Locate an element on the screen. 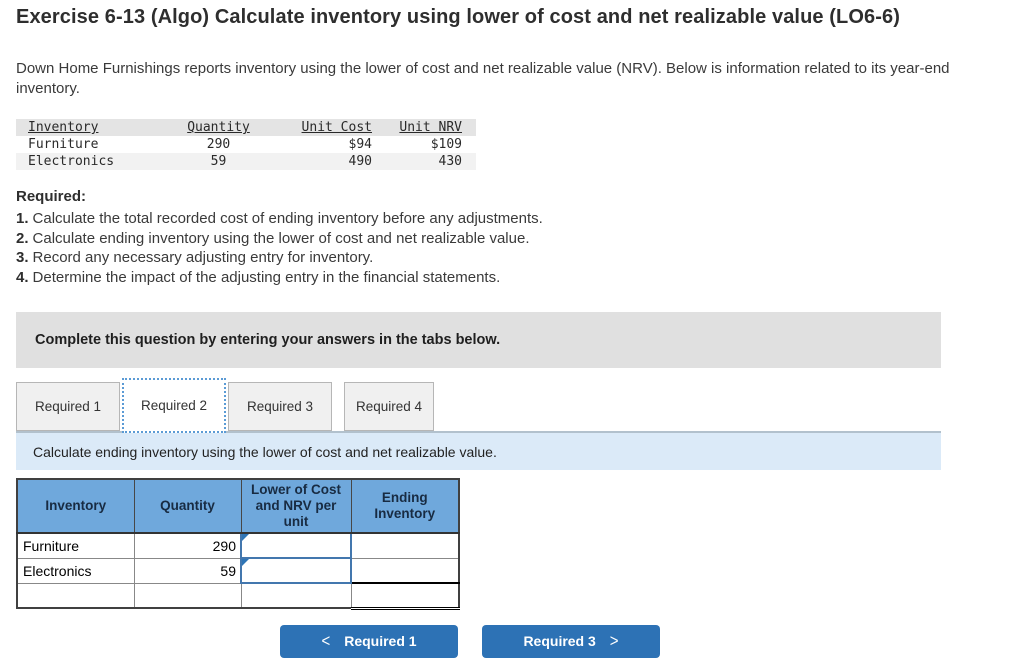 The height and width of the screenshot is (668, 1024). cell-unit-nrv: $109 is located at coordinates (446, 144).